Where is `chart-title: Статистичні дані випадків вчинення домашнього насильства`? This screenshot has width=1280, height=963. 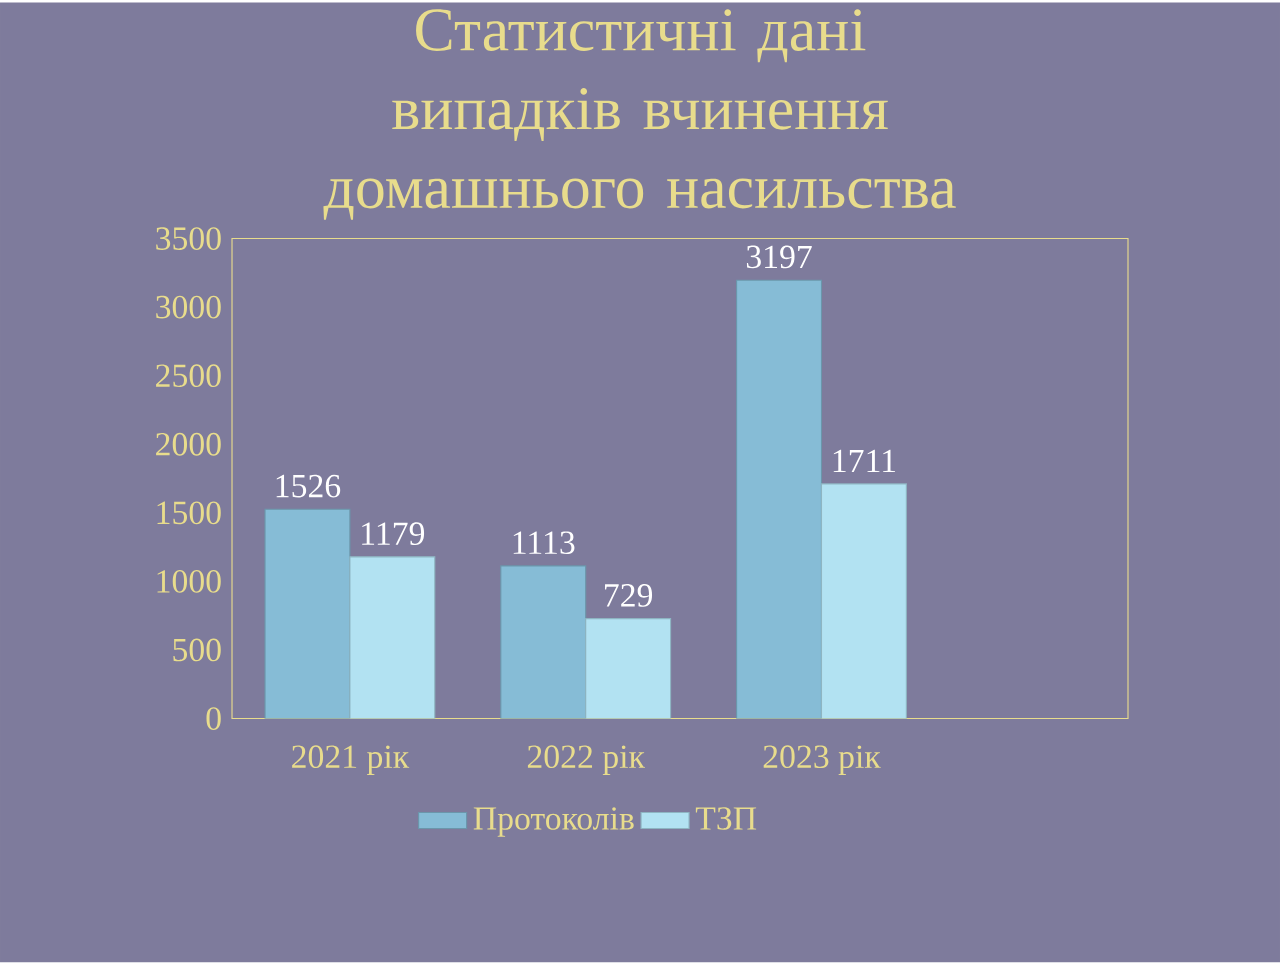
chart-title: Статистичні дані випадків вчинення домашнього насильства is located at coordinates (639, 114).